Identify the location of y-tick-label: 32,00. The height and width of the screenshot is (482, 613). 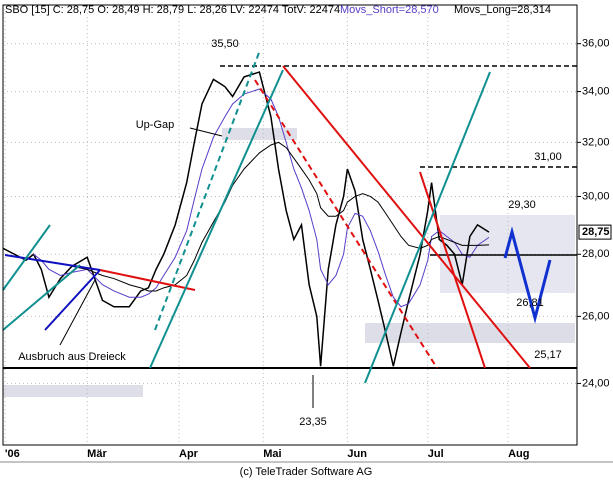
(596, 142).